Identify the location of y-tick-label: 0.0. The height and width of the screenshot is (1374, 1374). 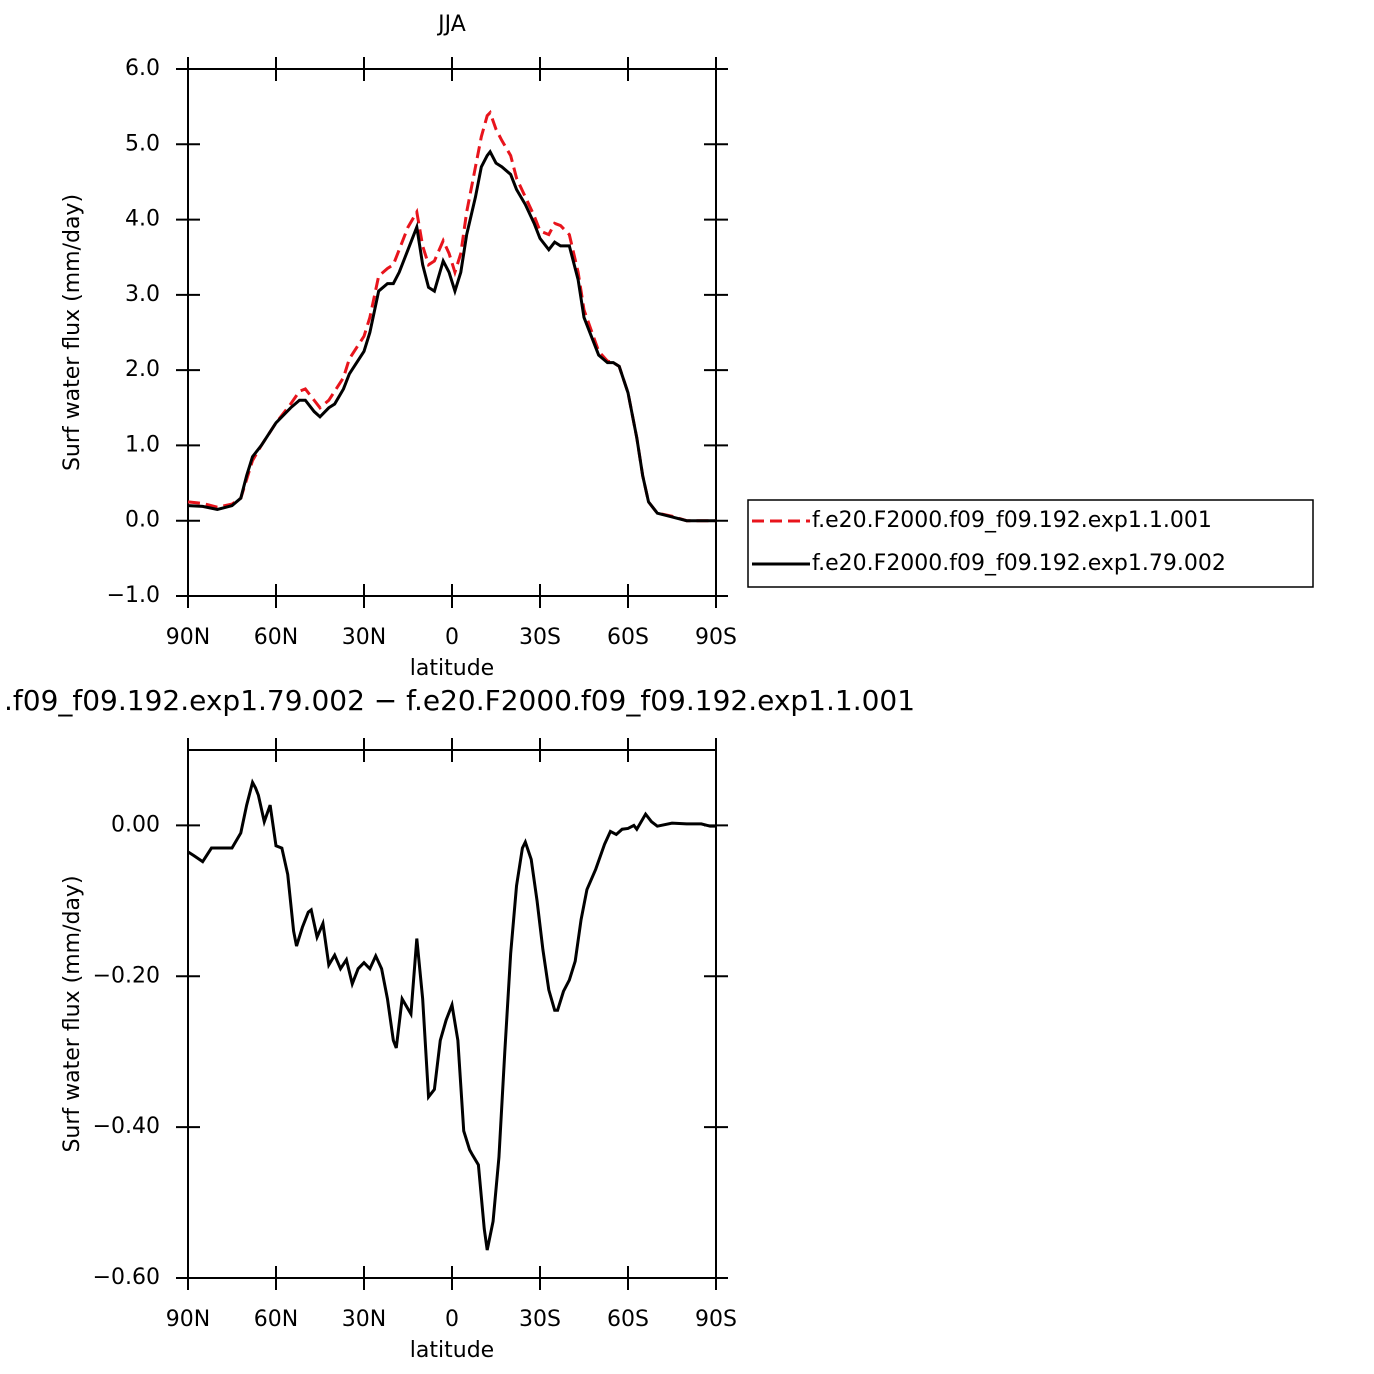
(142, 520).